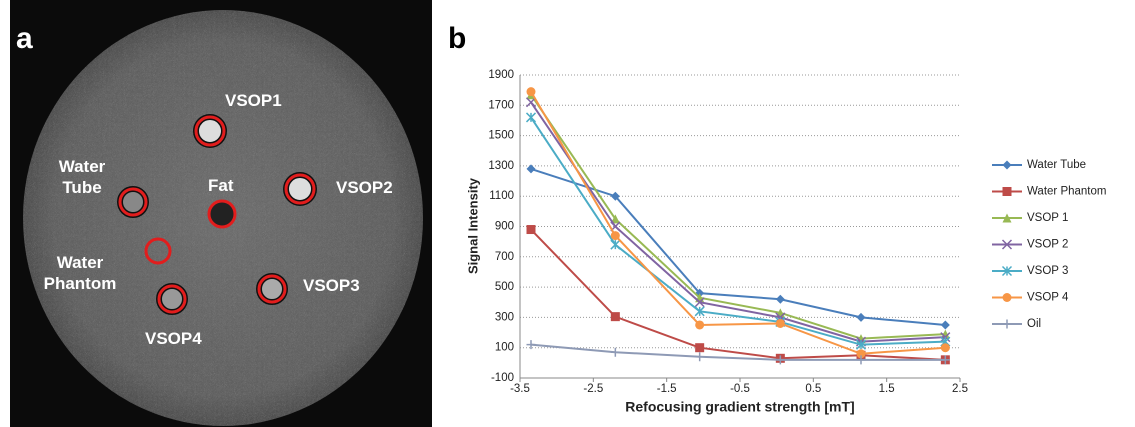 Image resolution: width=1135 pixels, height=427 pixels. Describe the element at coordinates (504, 317) in the screenshot. I see `y-tick-label: 300` at that location.